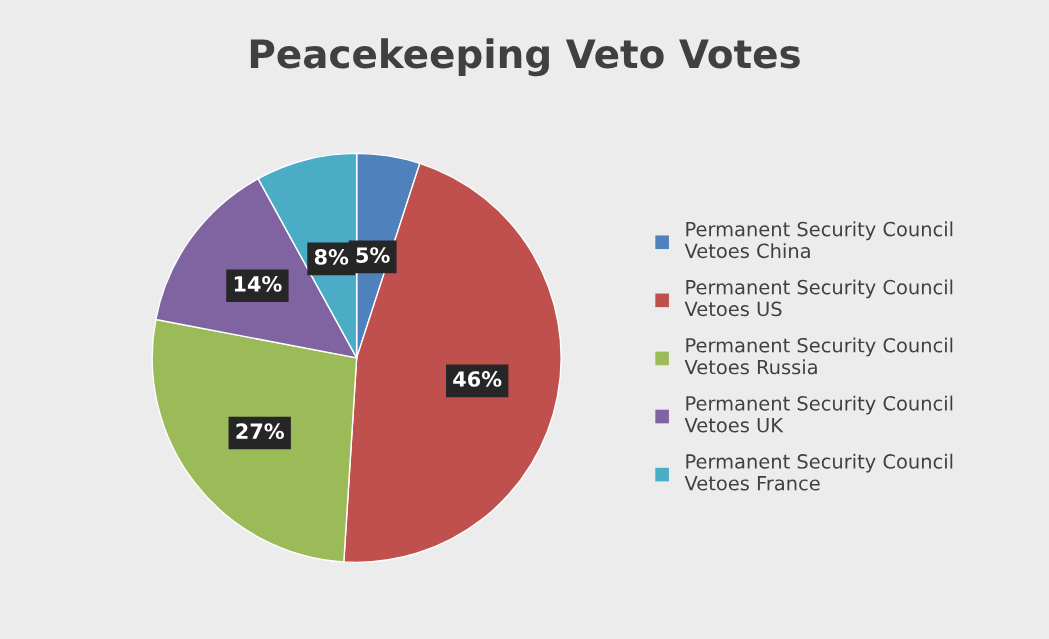 The image size is (1049, 639). Describe the element at coordinates (373, 255) in the screenshot. I see `data-label: 5%` at that location.